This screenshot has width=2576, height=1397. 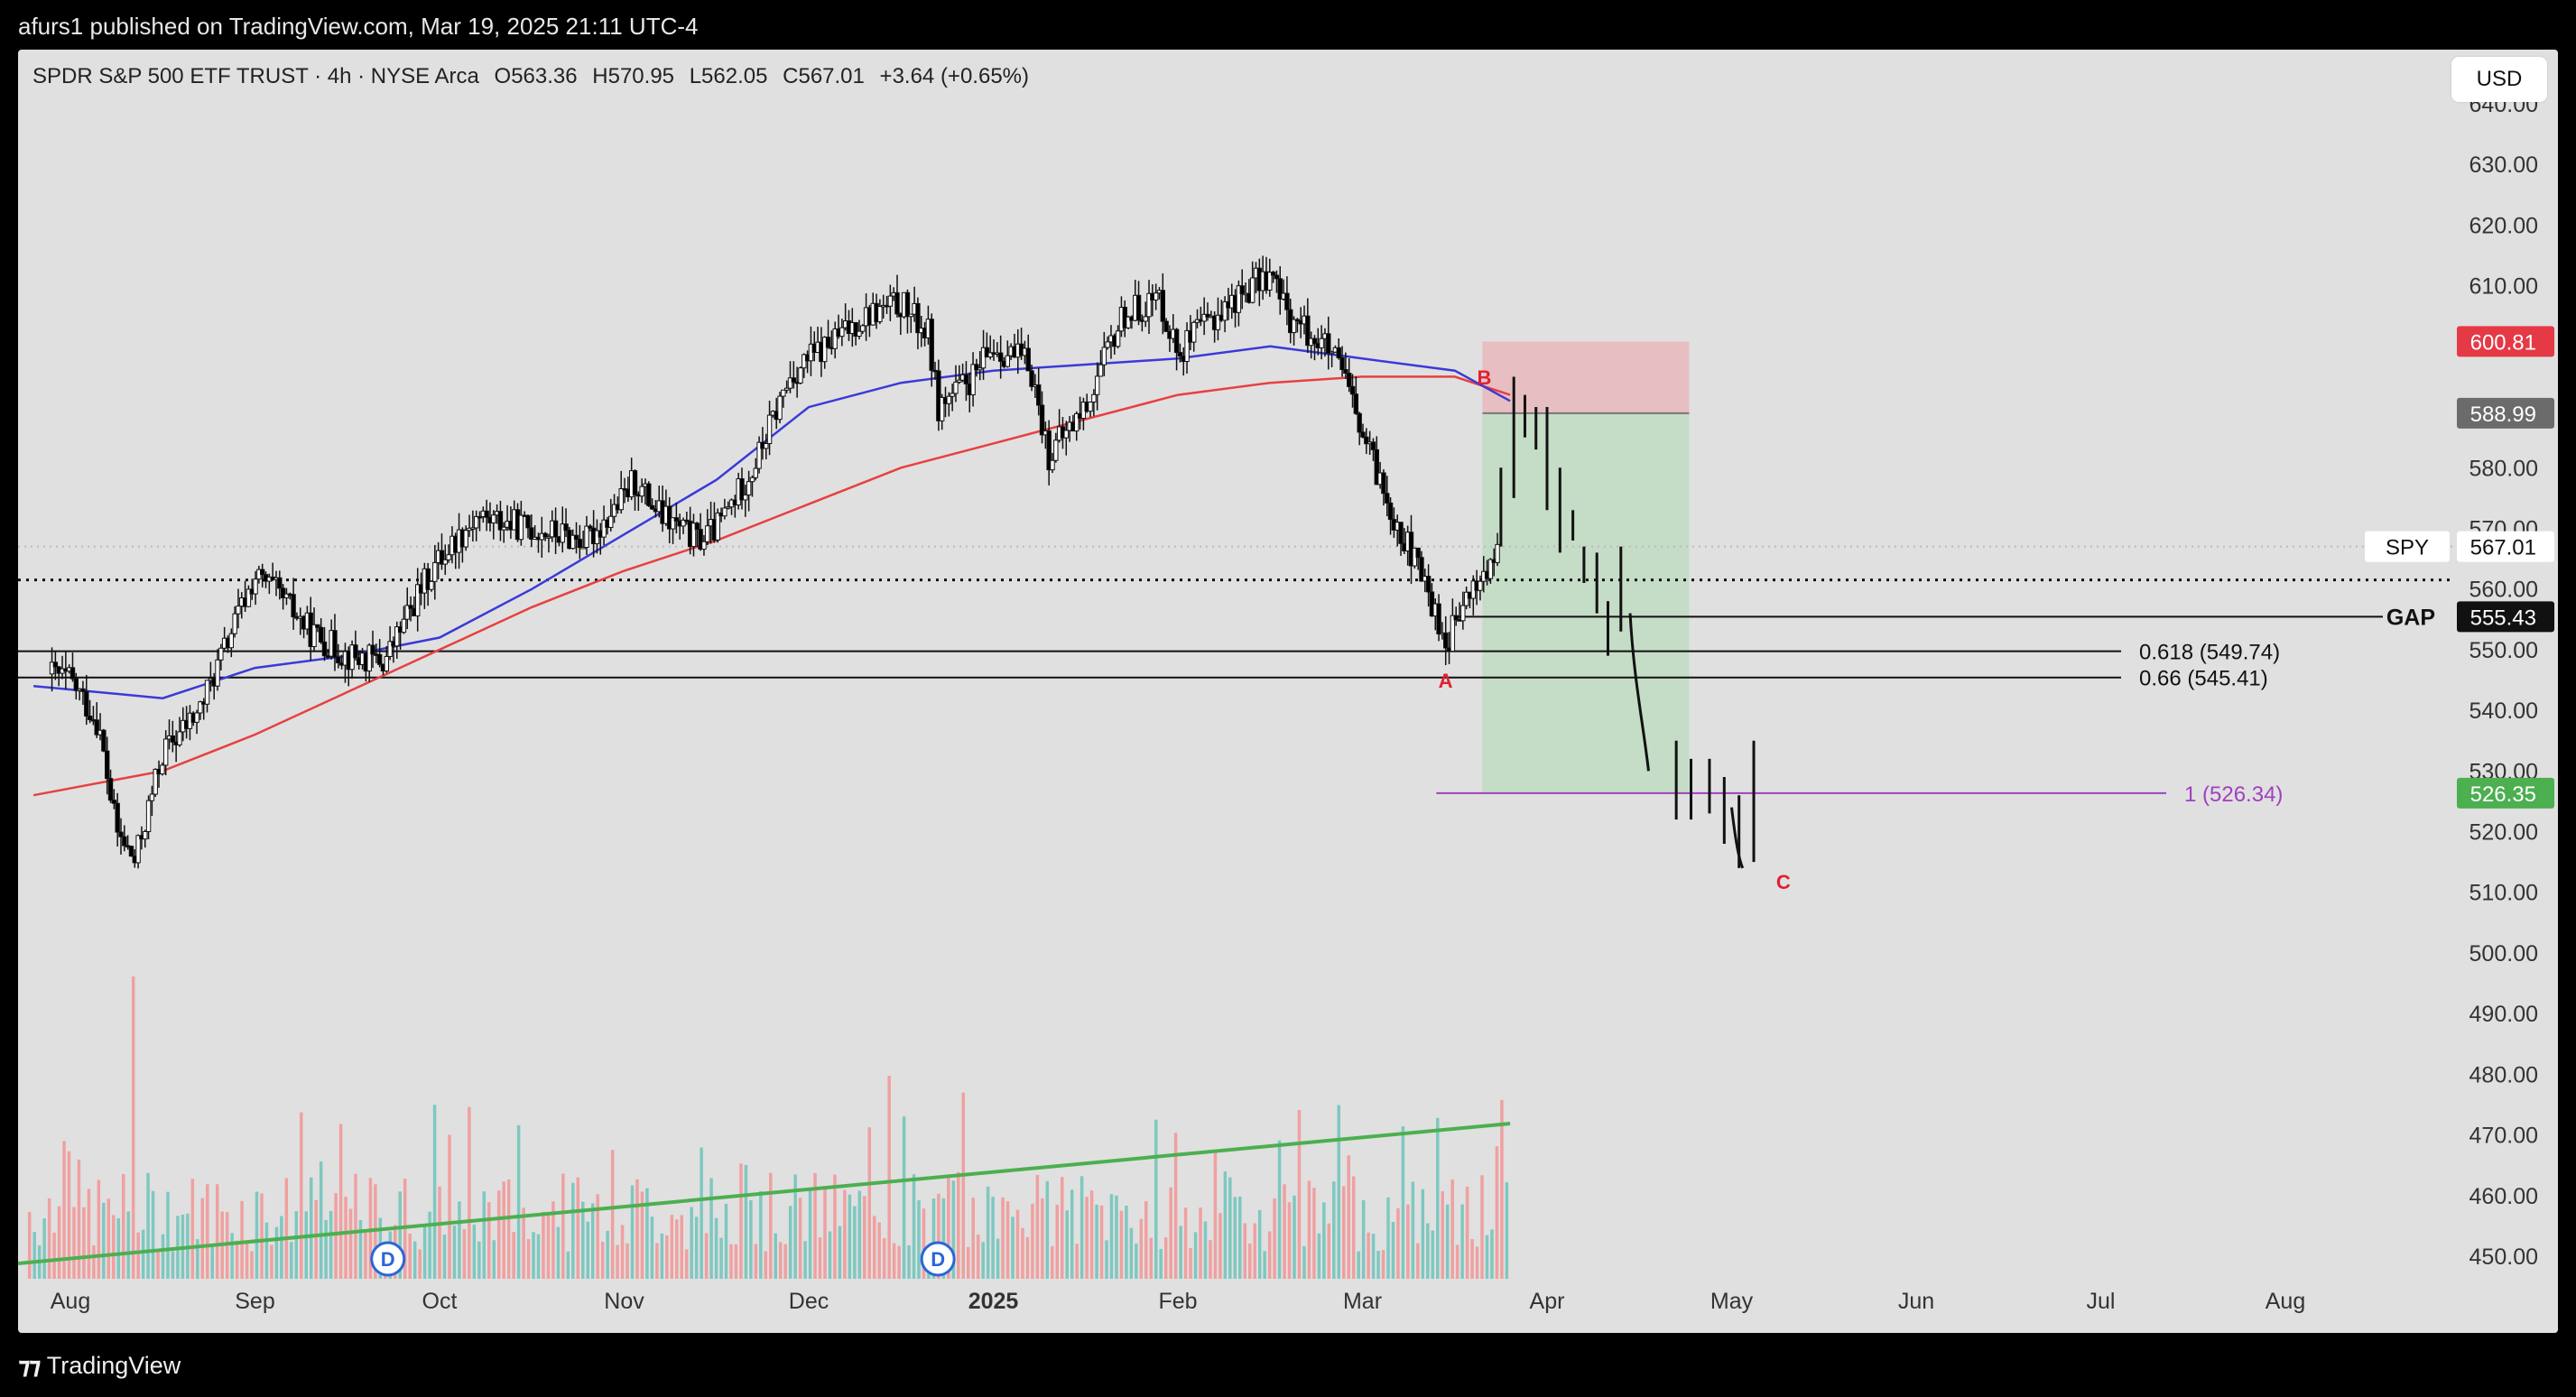 I want to click on close-label: C, so click(x=791, y=76).